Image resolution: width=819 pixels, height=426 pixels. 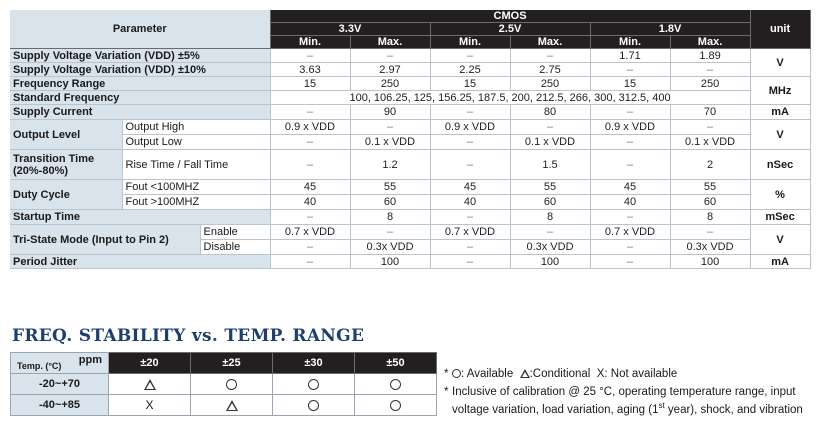 I want to click on not-available-label: X: Not available, so click(x=637, y=374).